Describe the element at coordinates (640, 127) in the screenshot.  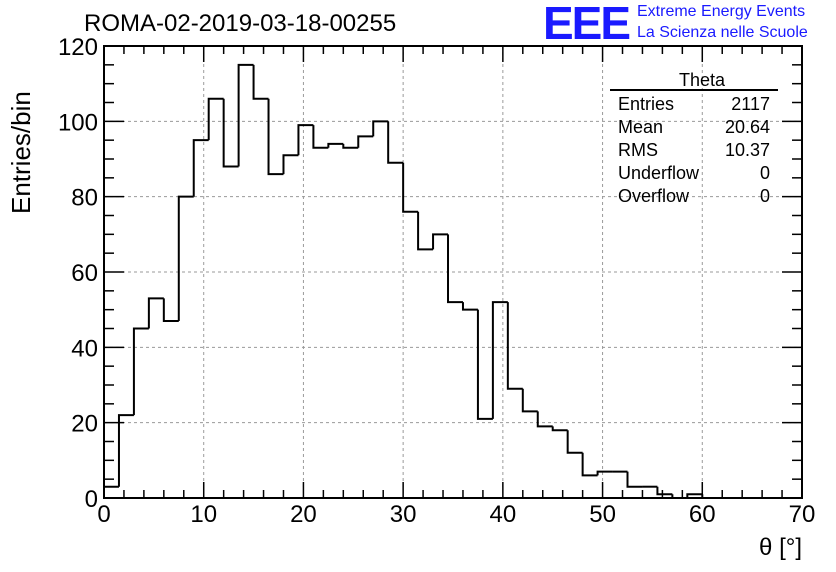
I see `stats-label: Mean` at that location.